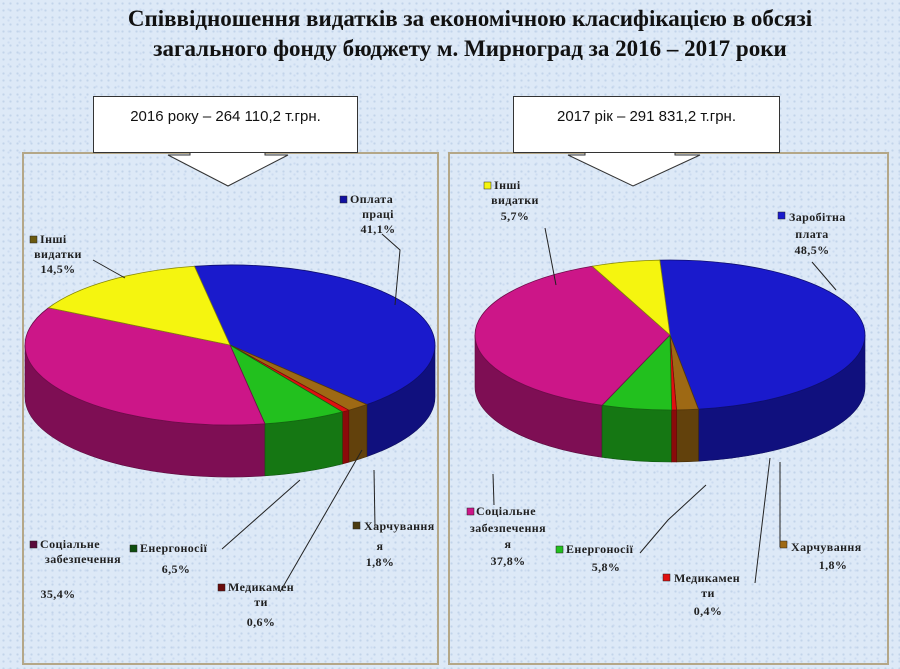  I want to click on slice-label-оплата-праці: 41,1%, so click(378, 229).